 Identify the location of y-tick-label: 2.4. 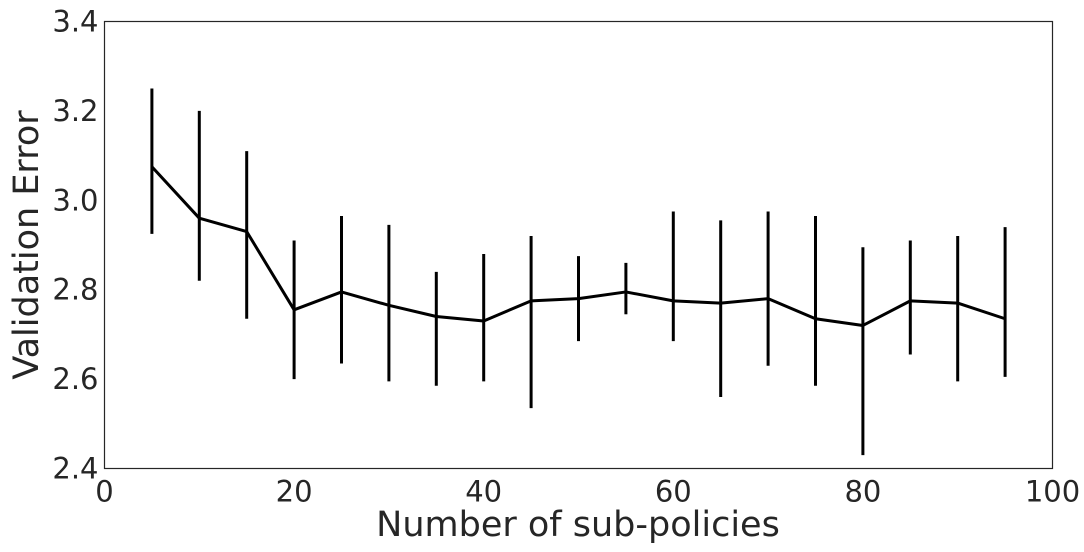
(75, 469).